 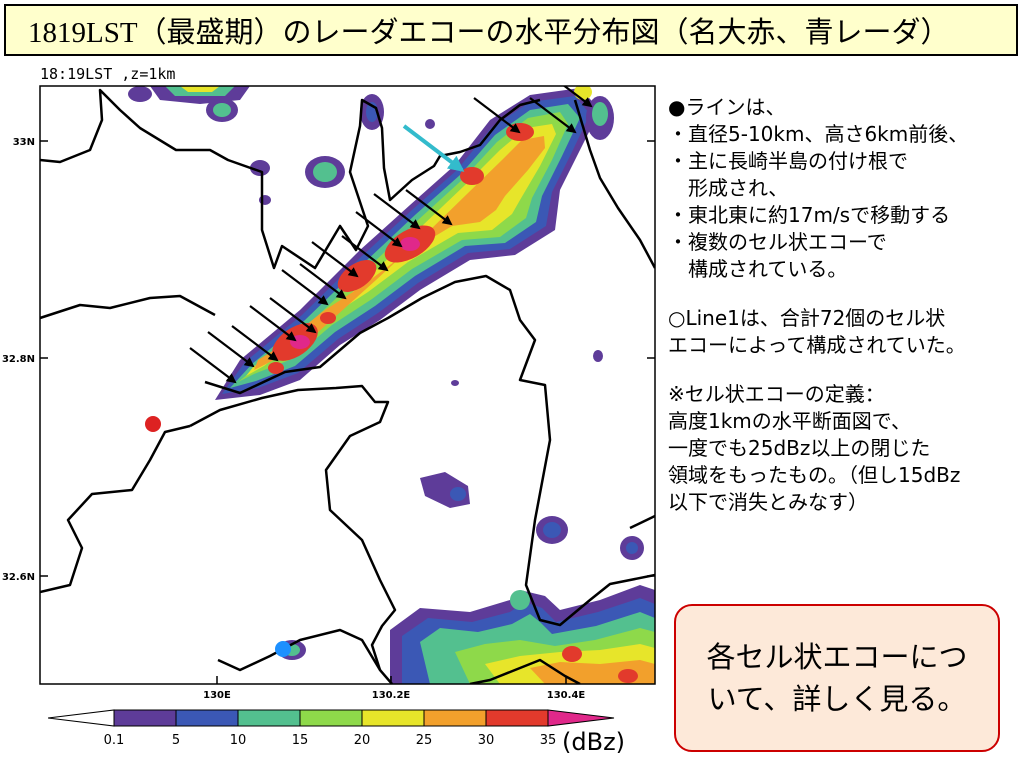 I want to click on radar-site-blue, so click(x=283, y=649).